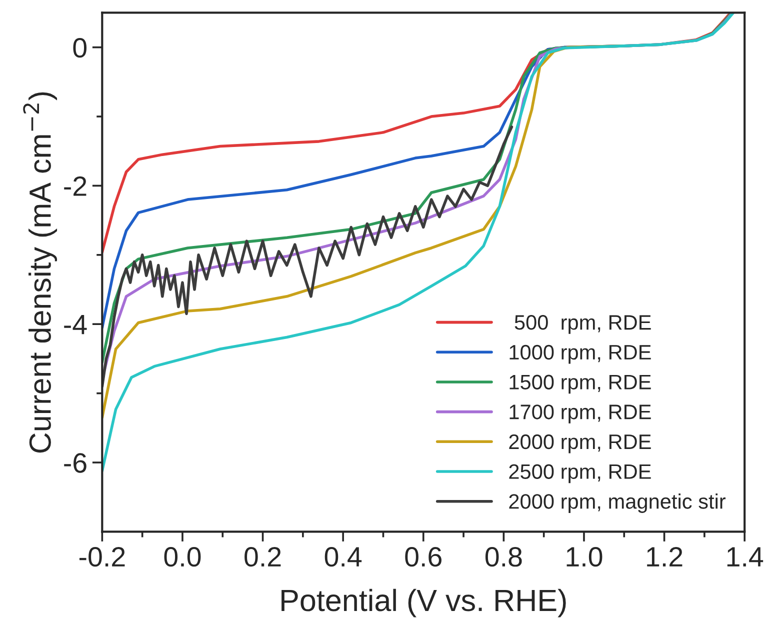 This screenshot has width=774, height=636. I want to click on x-tick-label: 0.0, so click(182, 557).